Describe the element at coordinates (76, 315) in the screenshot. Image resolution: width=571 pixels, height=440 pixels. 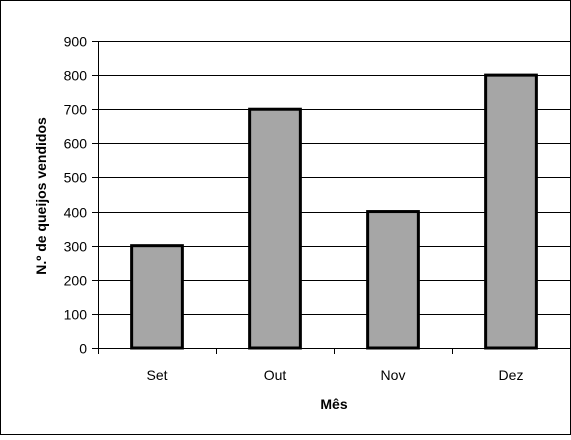
I see `y-tick-label: 100` at that location.